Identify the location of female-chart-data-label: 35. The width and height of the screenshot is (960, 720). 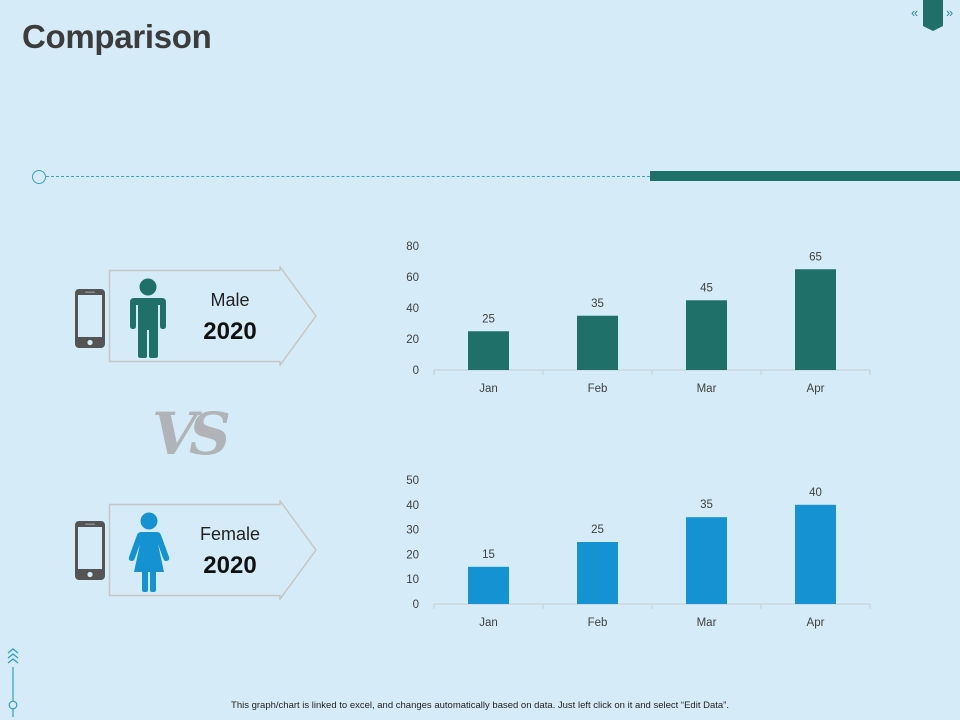
(706, 505).